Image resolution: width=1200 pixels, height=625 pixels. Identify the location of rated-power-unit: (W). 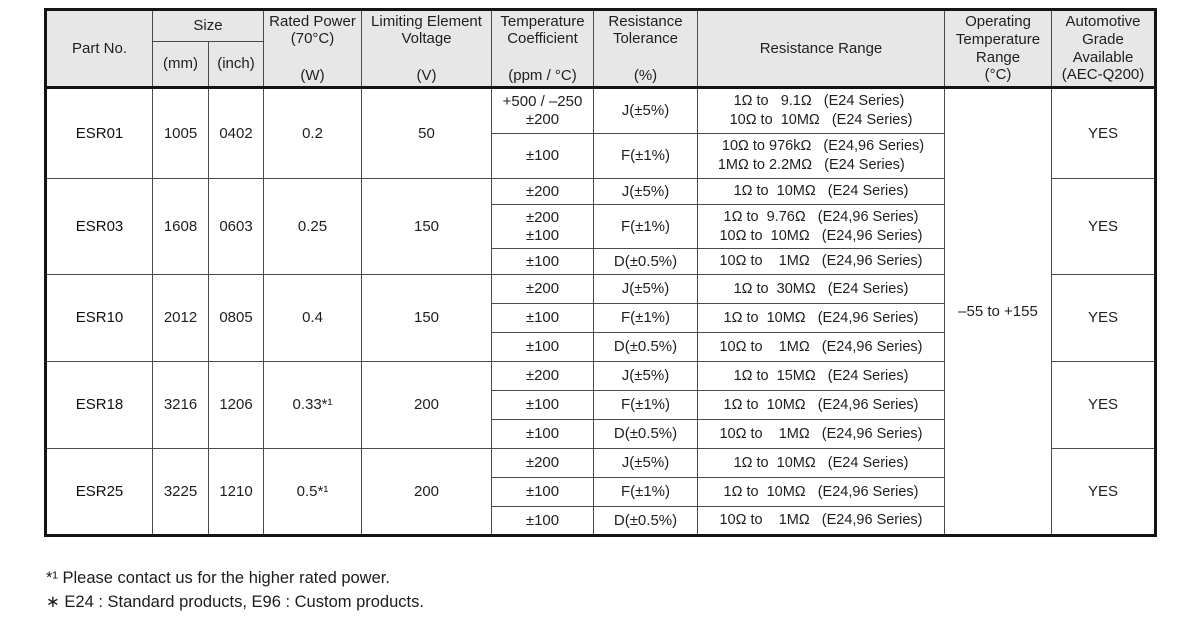
(312, 75).